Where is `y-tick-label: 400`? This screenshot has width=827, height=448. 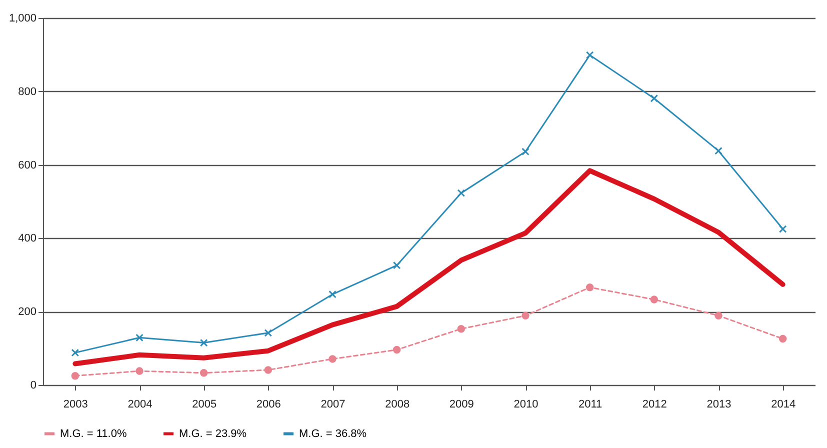
y-tick-label: 400 is located at coordinates (27, 238).